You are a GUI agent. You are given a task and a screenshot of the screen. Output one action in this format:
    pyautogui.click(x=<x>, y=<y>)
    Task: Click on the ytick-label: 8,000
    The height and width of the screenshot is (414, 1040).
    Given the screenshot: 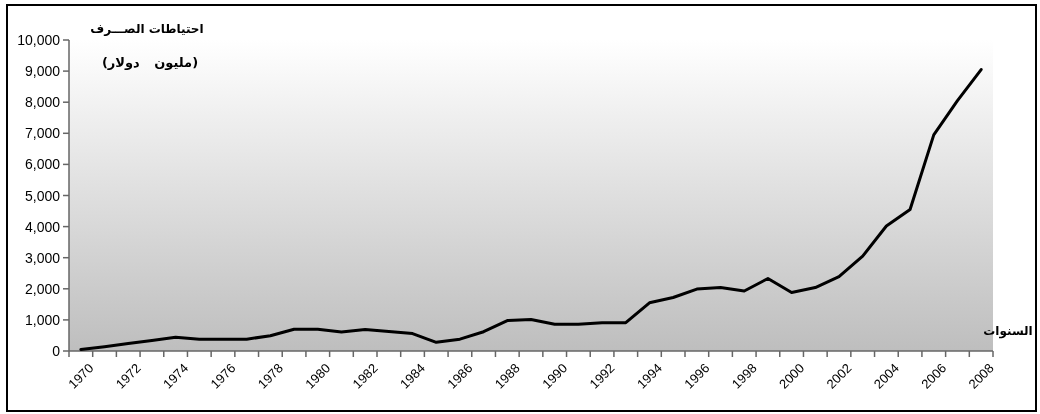 What is the action you would take?
    pyautogui.click(x=42, y=102)
    